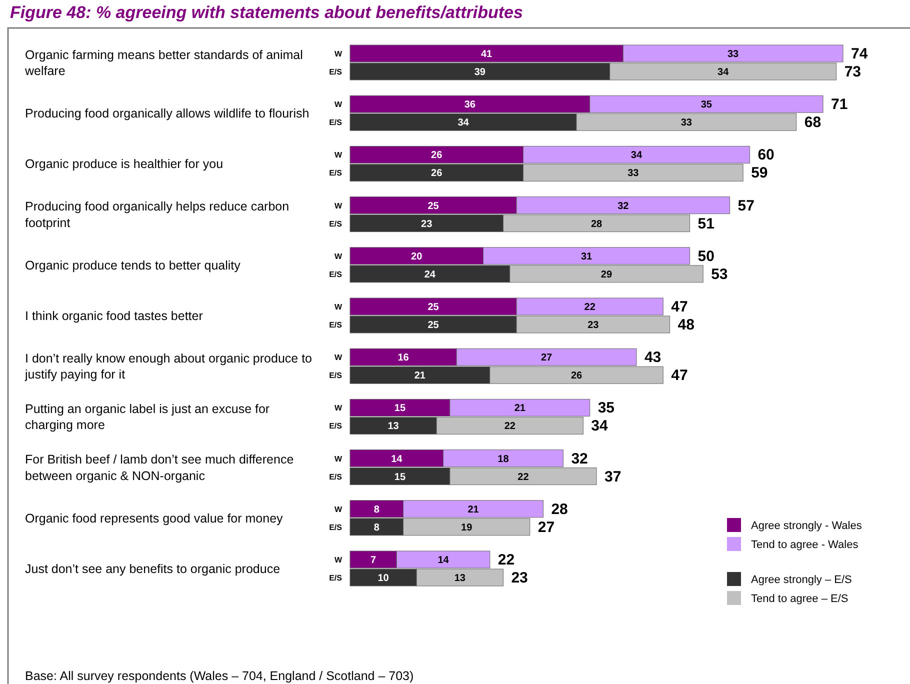 Image resolution: width=910 pixels, height=684 pixels. What do you see at coordinates (470, 105) in the screenshot?
I see `data-label: 36` at bounding box center [470, 105].